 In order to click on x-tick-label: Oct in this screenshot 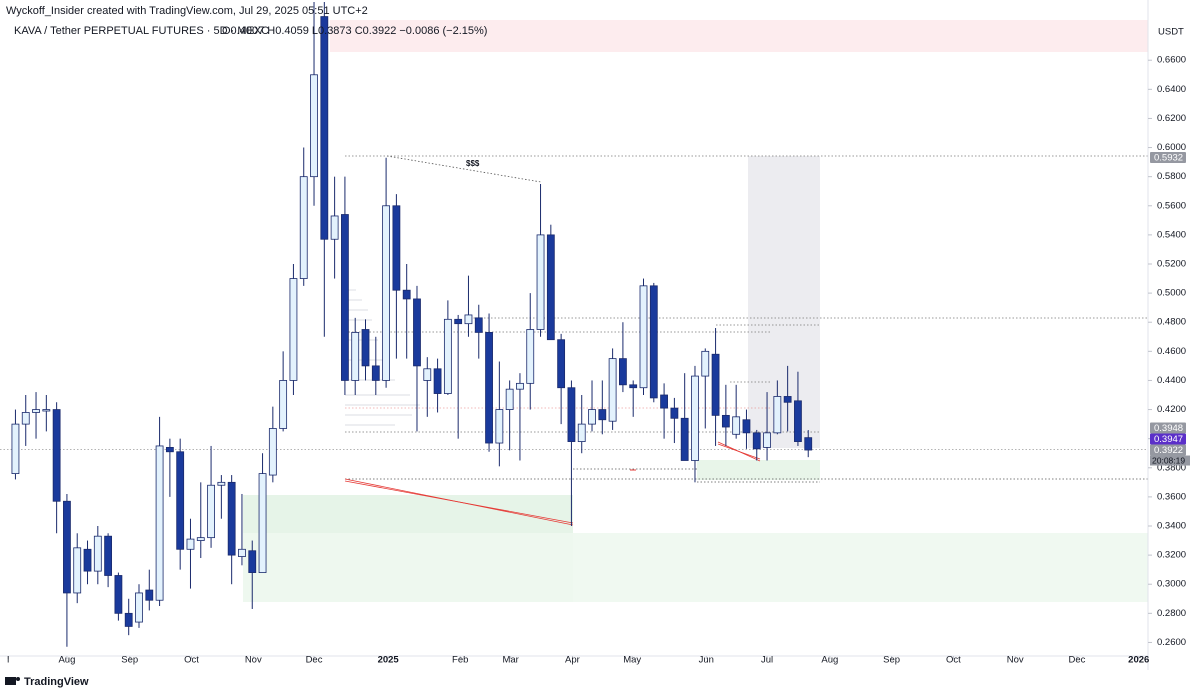, I will do `click(953, 660)`.